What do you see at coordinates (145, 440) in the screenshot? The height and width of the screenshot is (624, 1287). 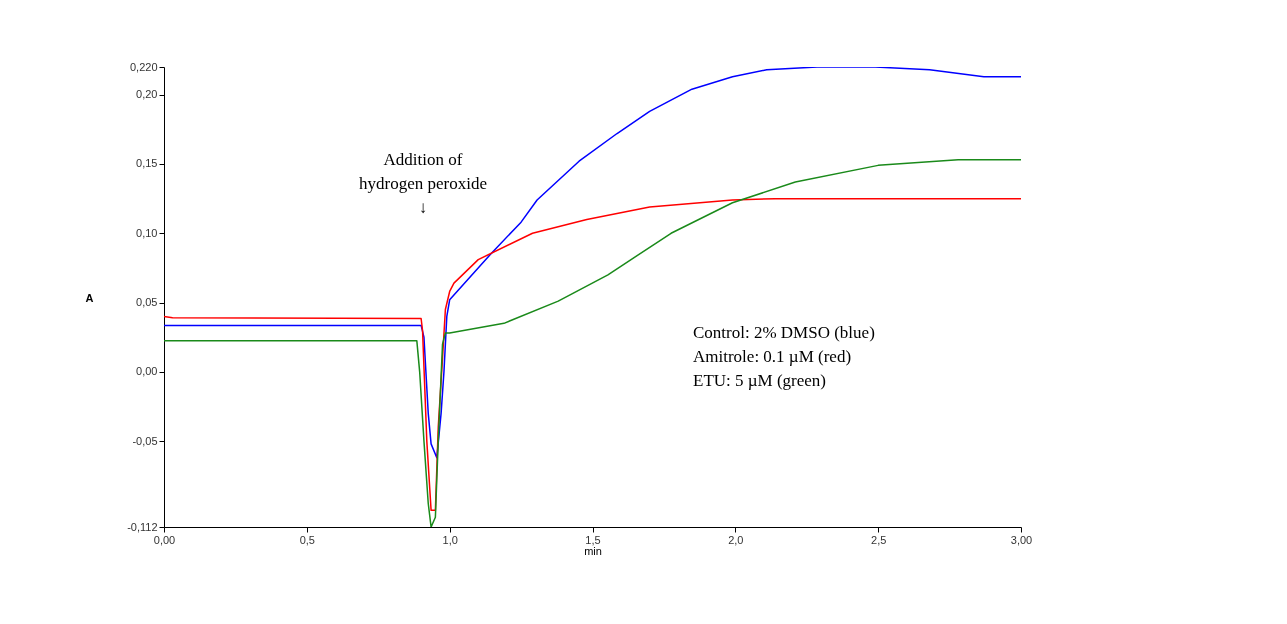 I see `y-tick-label: -0,05` at bounding box center [145, 440].